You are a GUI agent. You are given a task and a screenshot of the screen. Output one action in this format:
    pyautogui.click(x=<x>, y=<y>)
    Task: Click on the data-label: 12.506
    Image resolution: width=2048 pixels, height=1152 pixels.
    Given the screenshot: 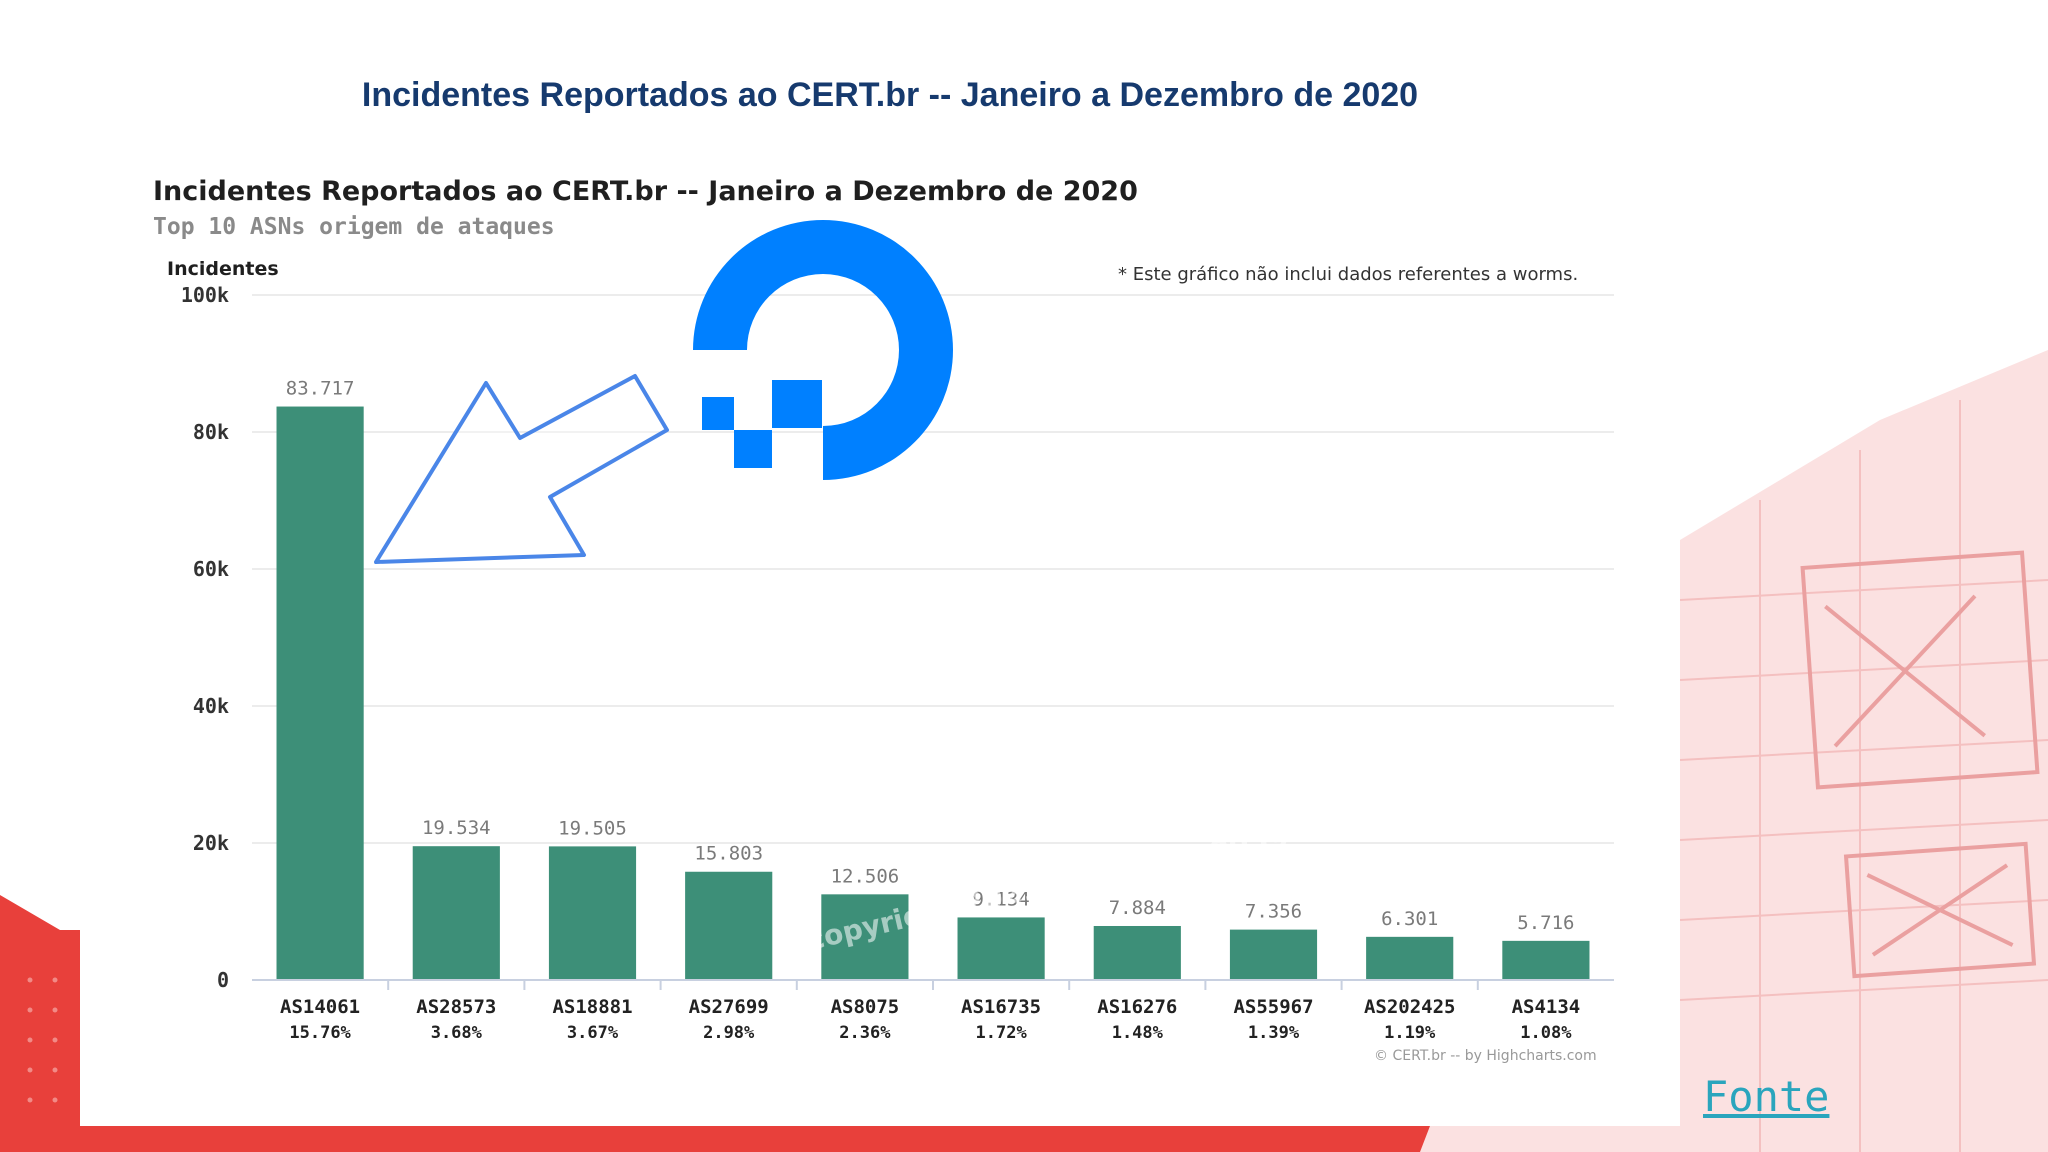 What is the action you would take?
    pyautogui.click(x=865, y=876)
    